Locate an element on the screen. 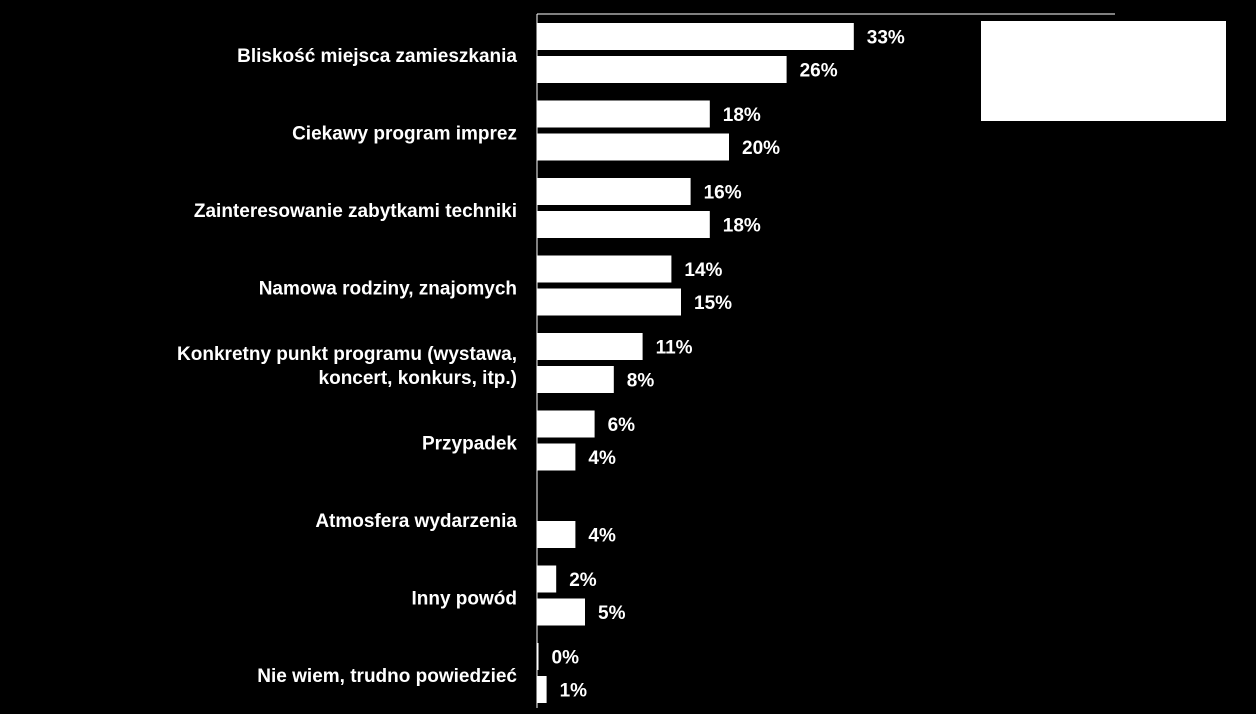  category-label: Ciekawy program imprez is located at coordinates (404, 134).